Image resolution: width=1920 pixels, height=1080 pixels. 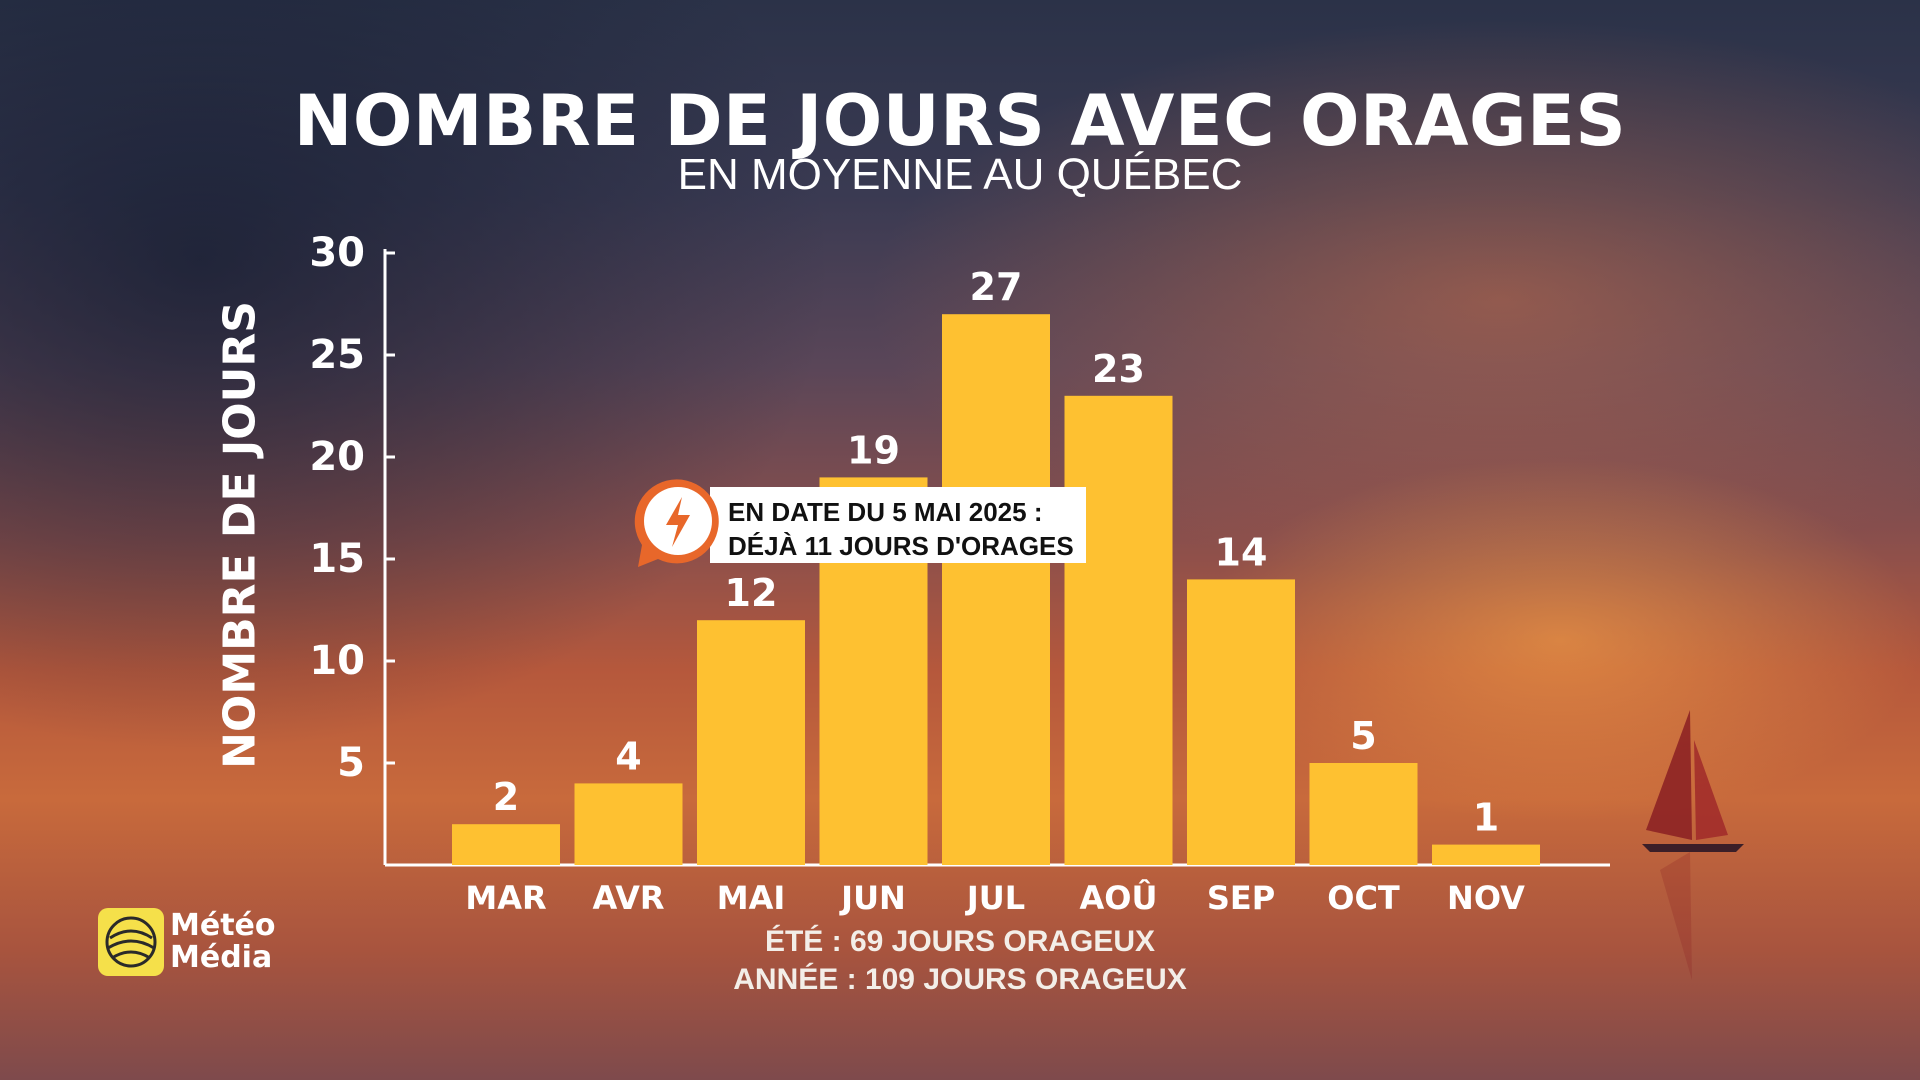 I want to click on meteomedia-logo: Météo Média, so click(x=198, y=943).